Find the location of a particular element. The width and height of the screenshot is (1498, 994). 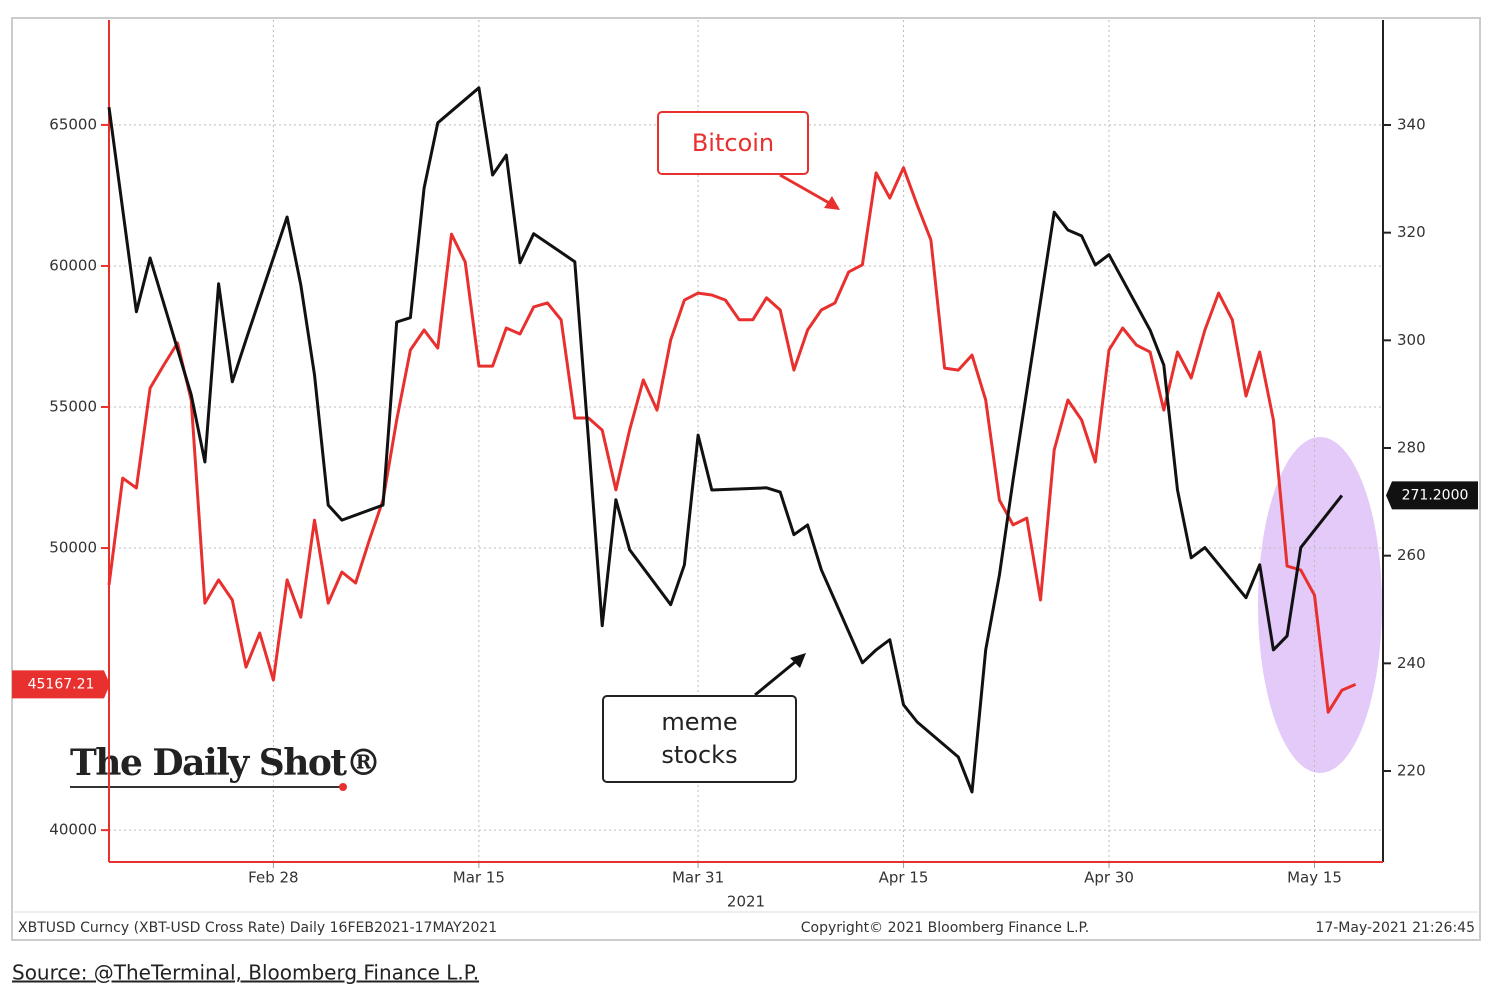

y2-tick-label: 220 is located at coordinates (1411, 771).